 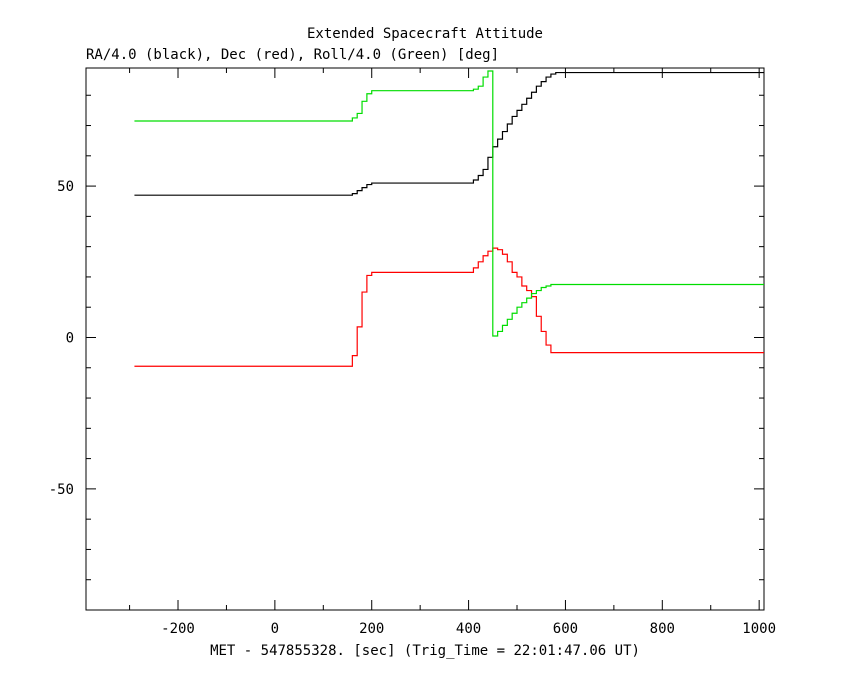 I want to click on series-line-dec, so click(x=449, y=307).